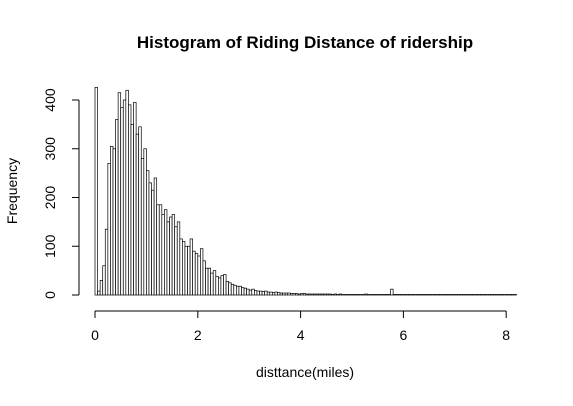 This screenshot has height=406, width=573. I want to click on x-tick-label: 4, so click(301, 335).